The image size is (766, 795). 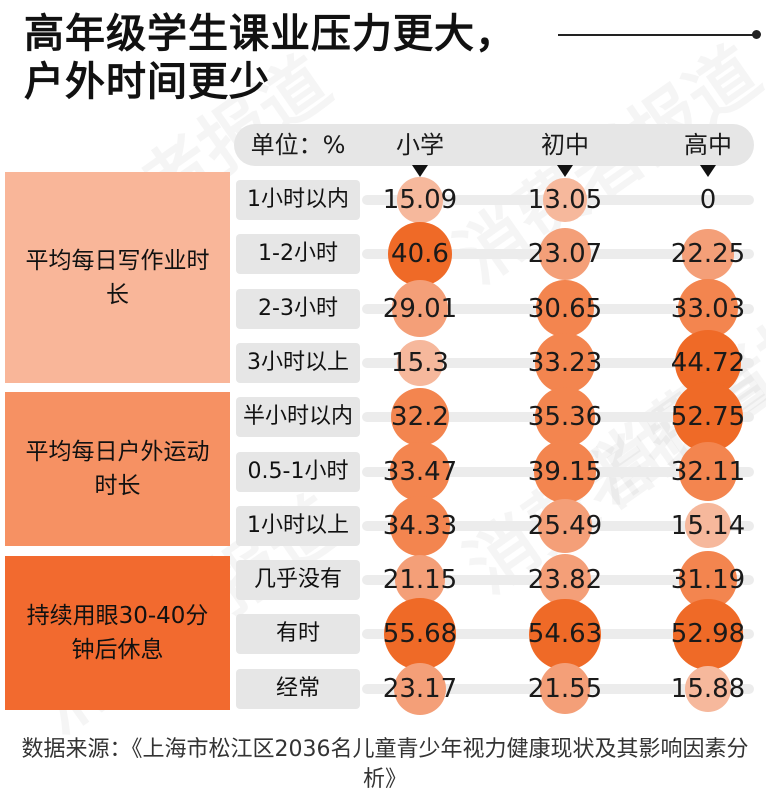 I want to click on data-label: 21.55, so click(x=565, y=688).